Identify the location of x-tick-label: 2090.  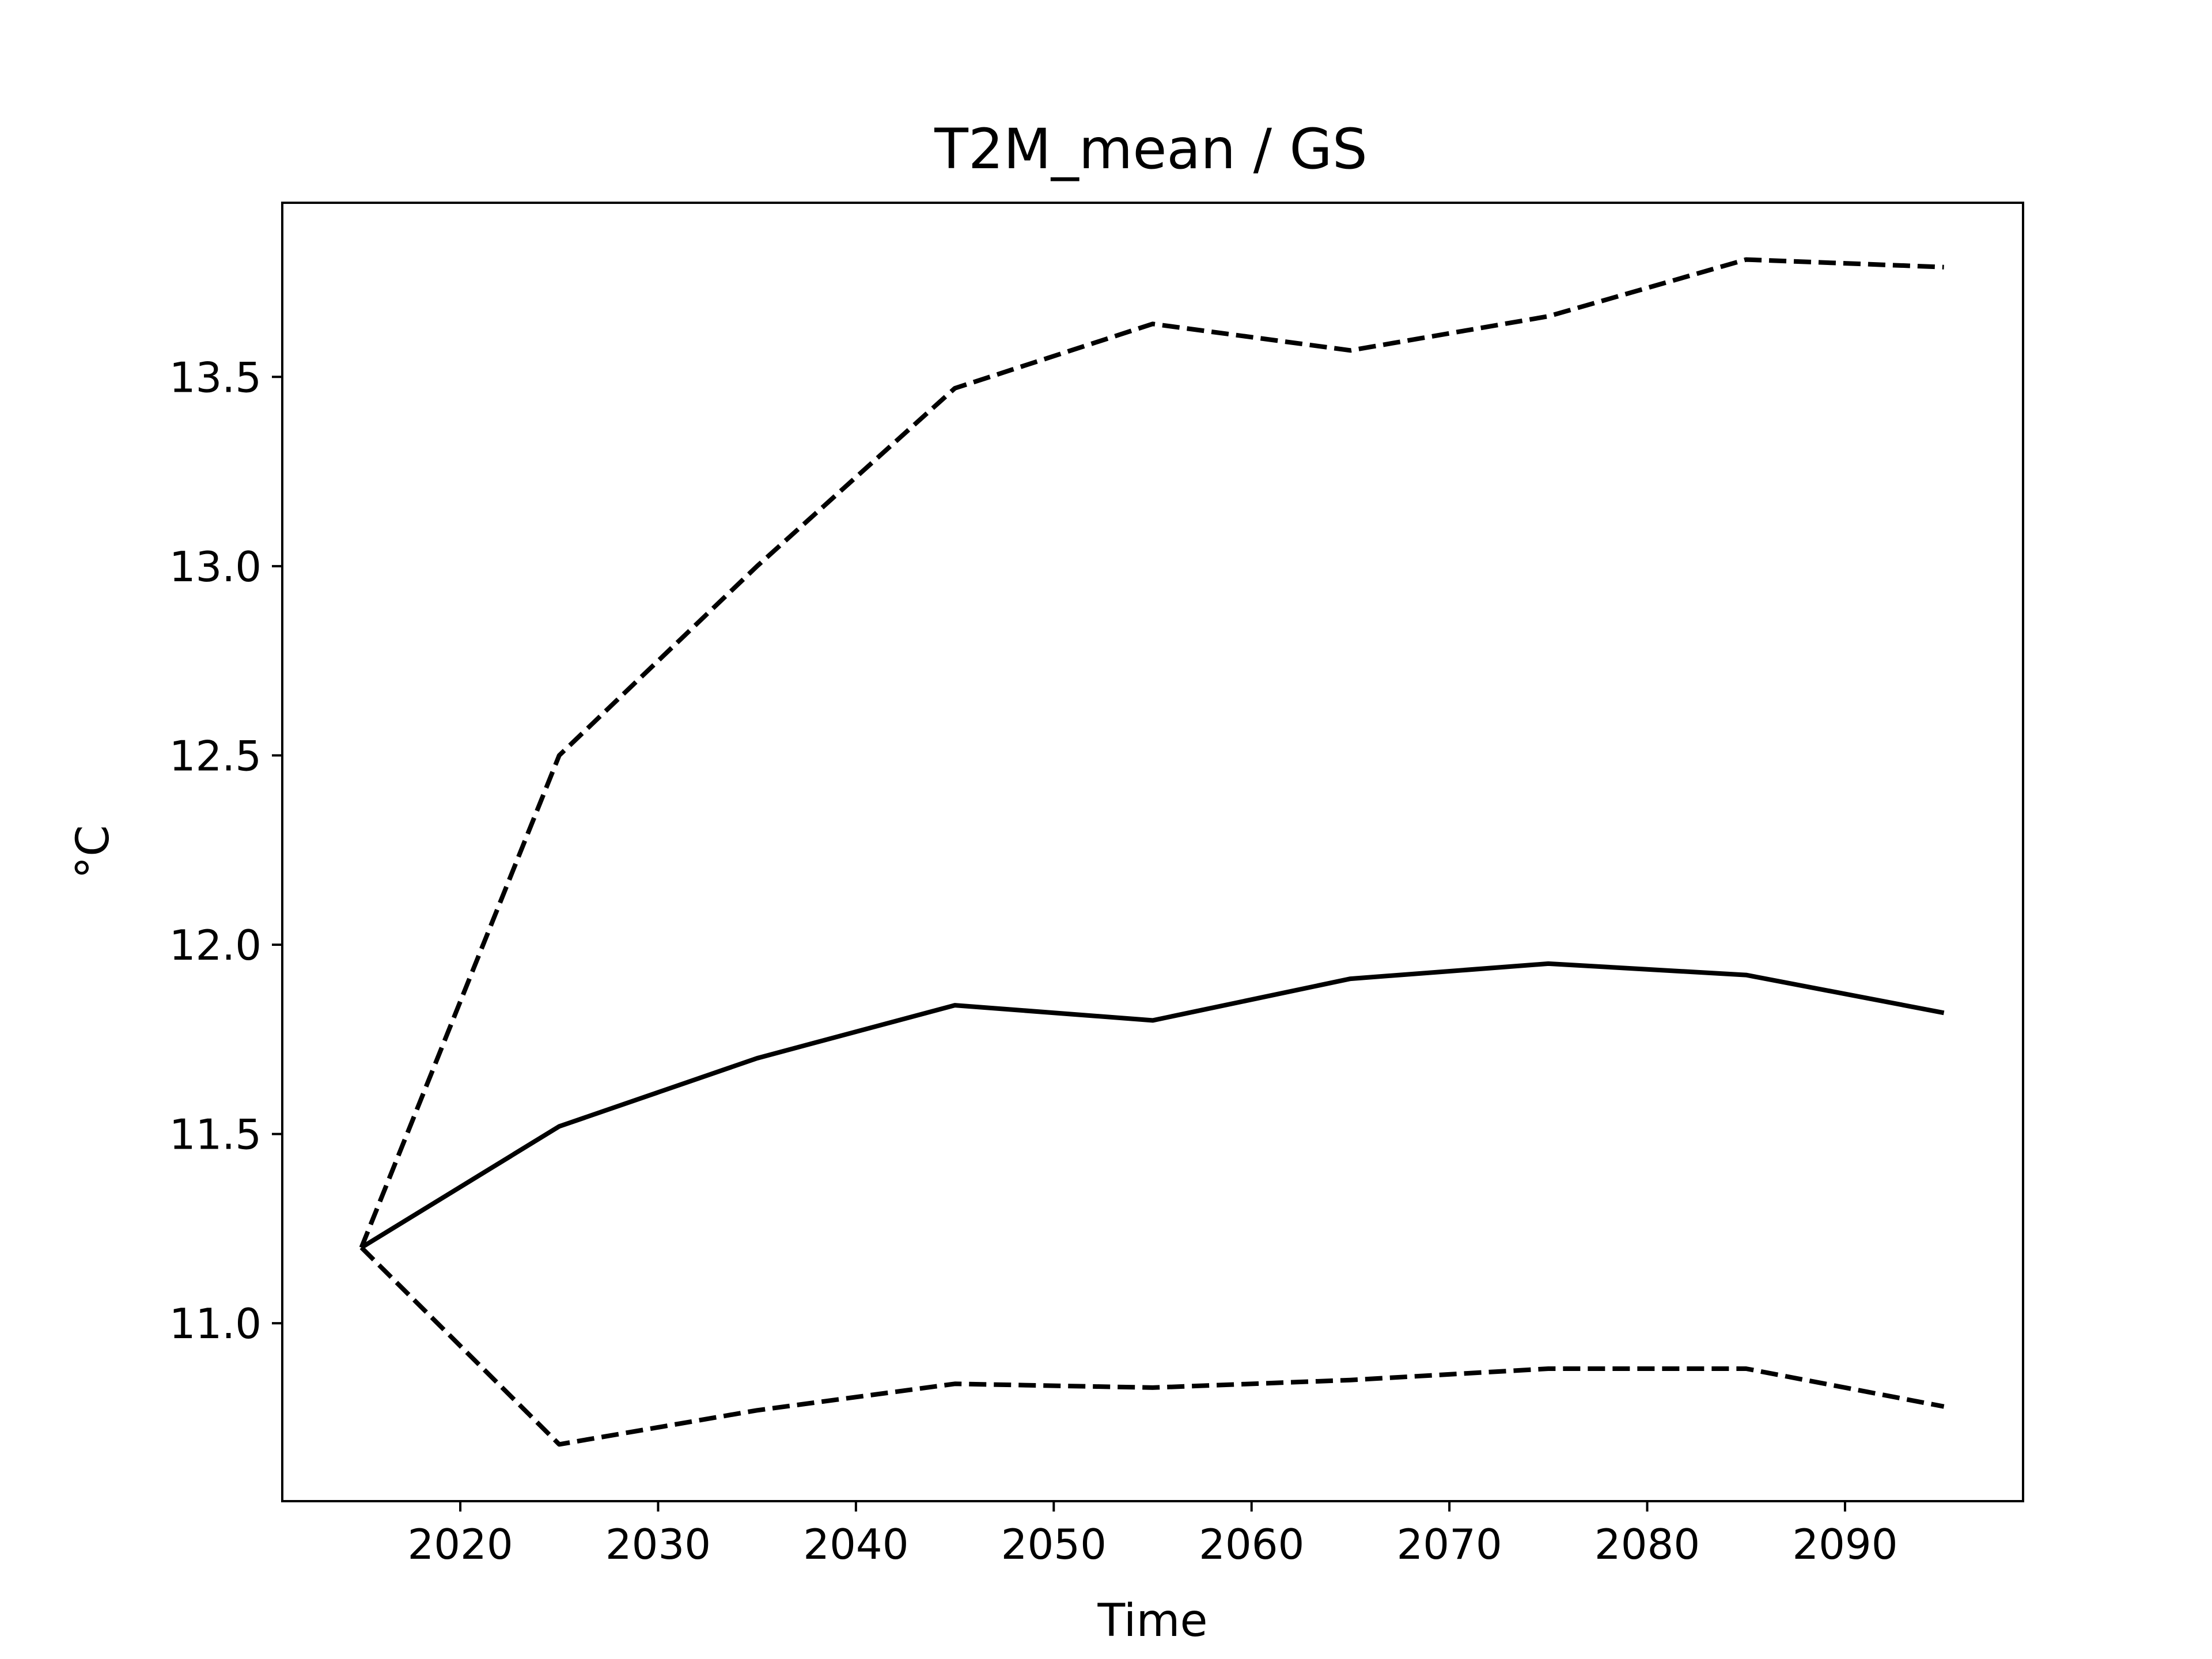
(1844, 1544).